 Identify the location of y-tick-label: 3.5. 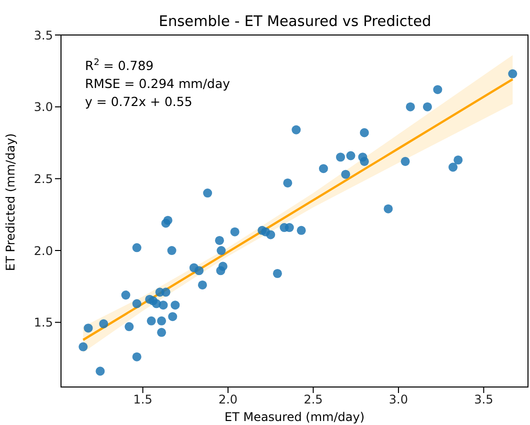
(43, 35).